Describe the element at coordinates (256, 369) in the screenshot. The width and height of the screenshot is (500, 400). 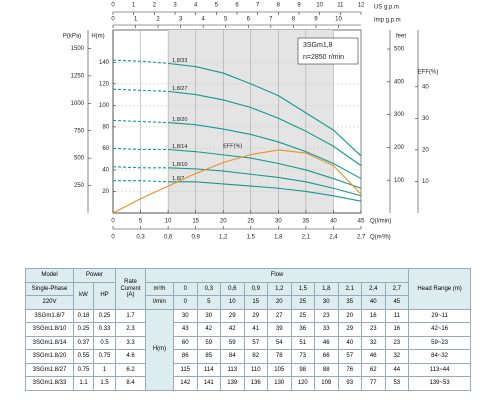
I see `head-cell: 110` at that location.